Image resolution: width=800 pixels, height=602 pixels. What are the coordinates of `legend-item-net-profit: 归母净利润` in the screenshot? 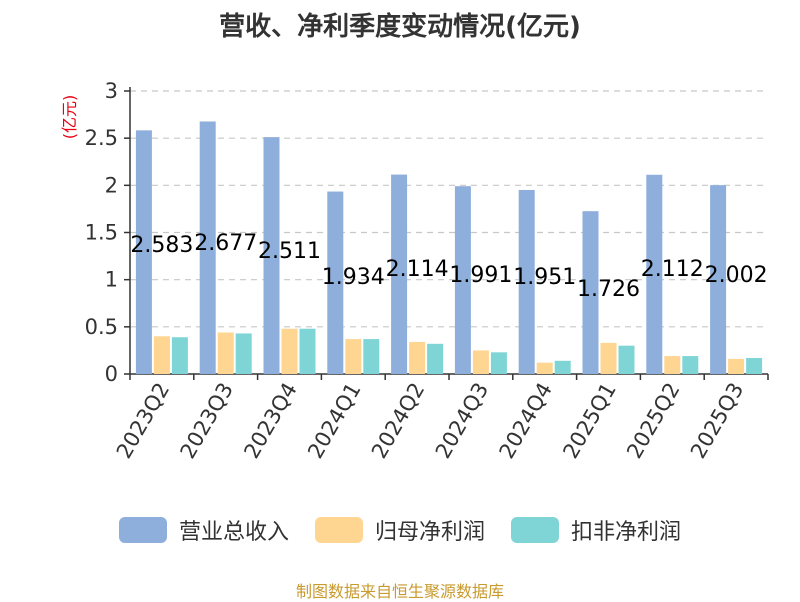 It's located at (399, 530).